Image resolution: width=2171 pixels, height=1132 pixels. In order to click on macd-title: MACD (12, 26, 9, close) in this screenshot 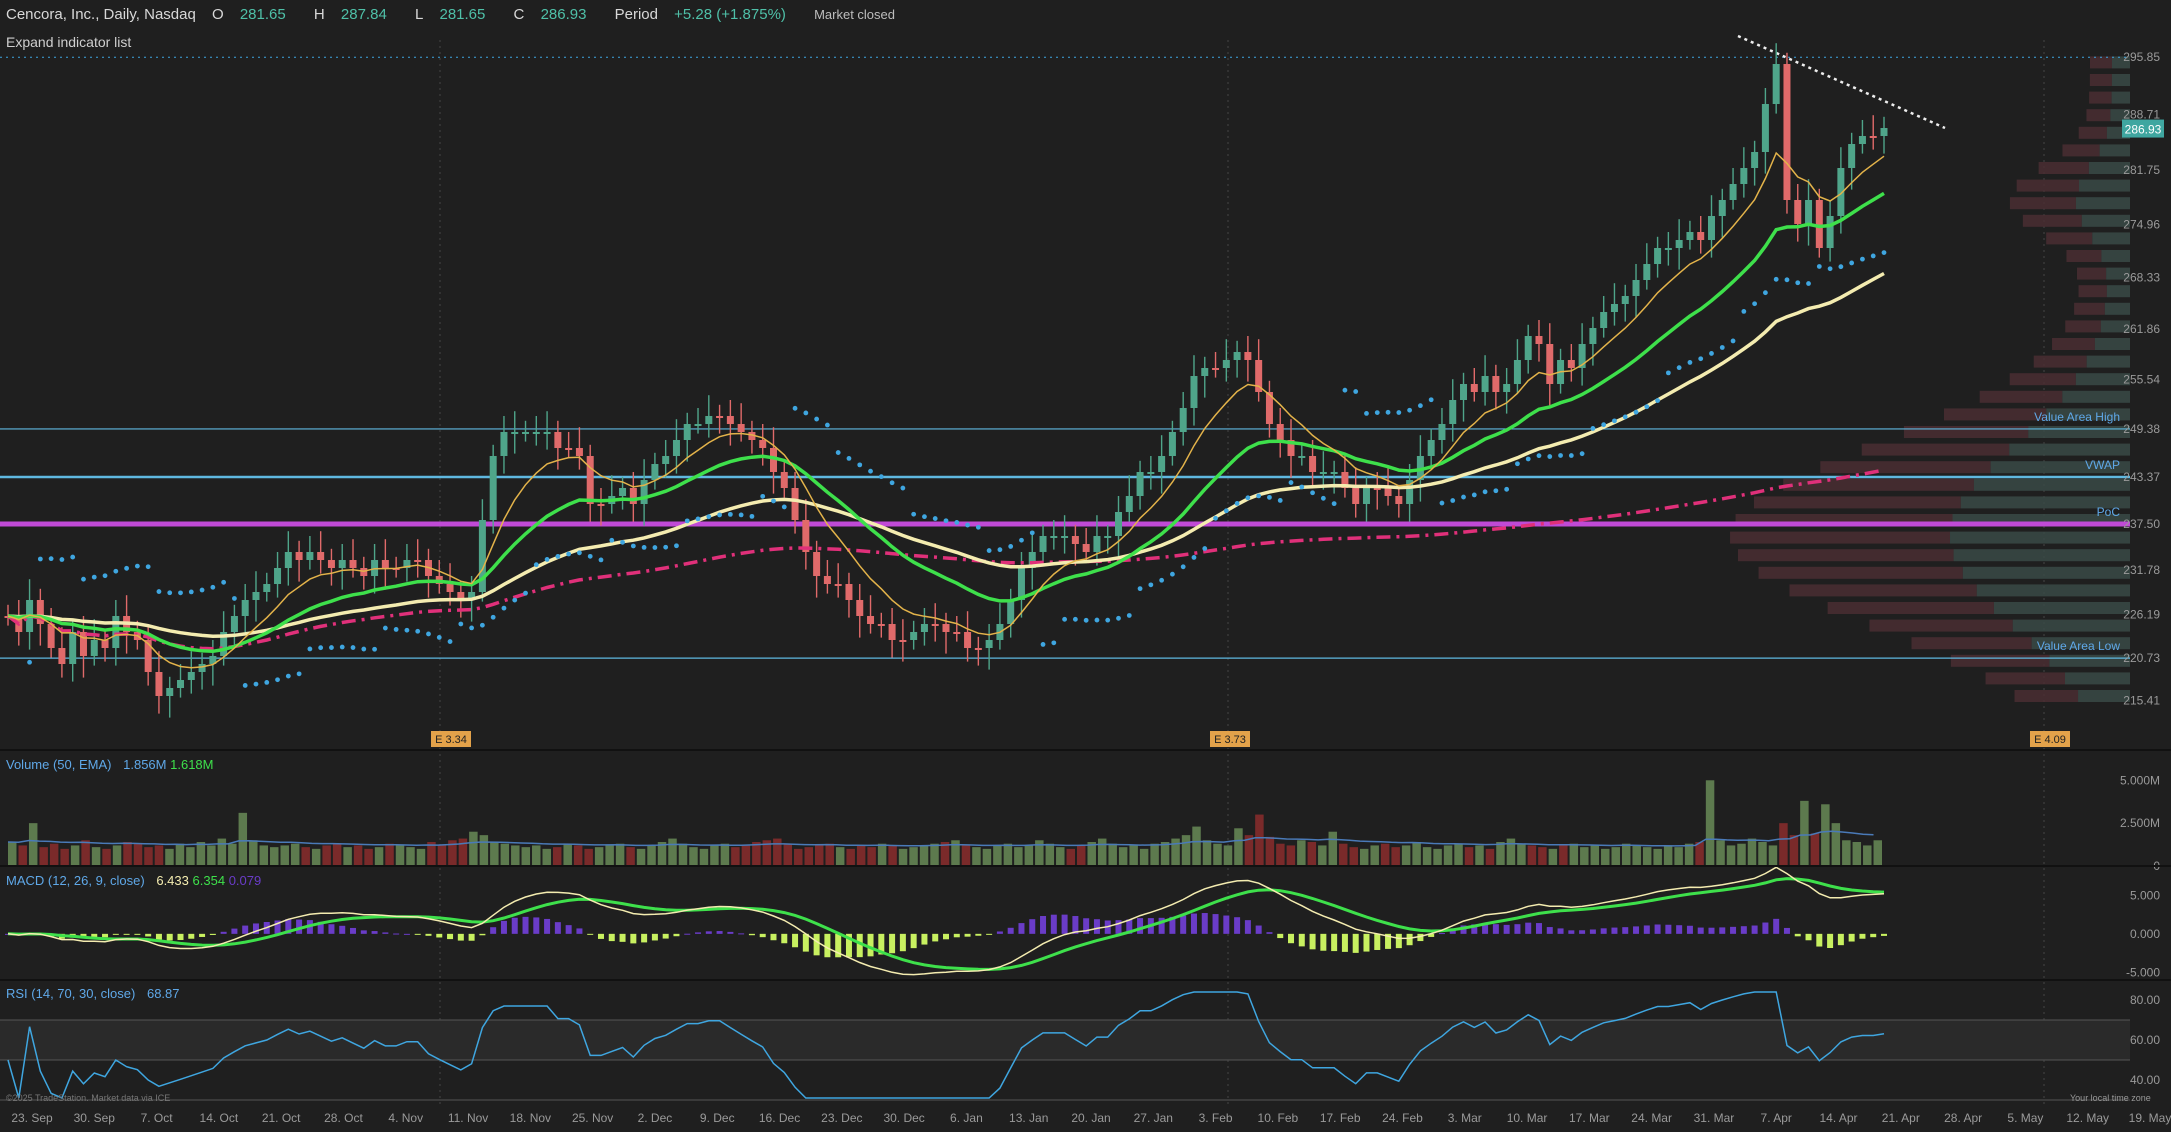, I will do `click(75, 880)`.